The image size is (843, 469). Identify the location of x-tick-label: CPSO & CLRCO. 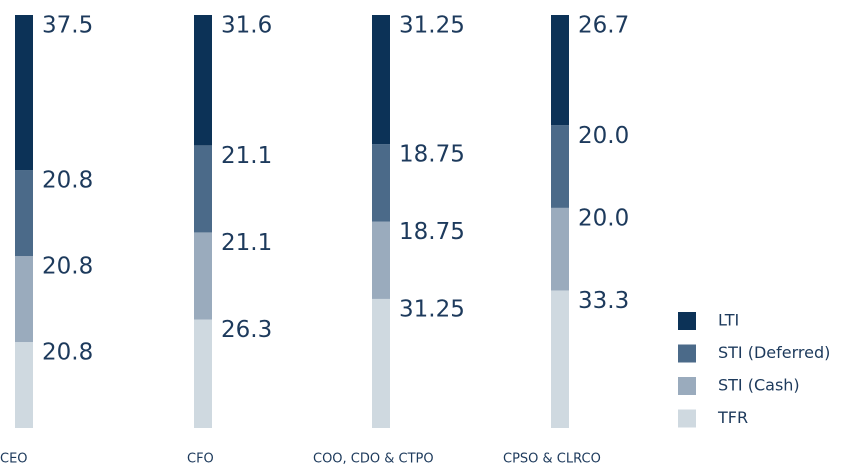
(552, 459).